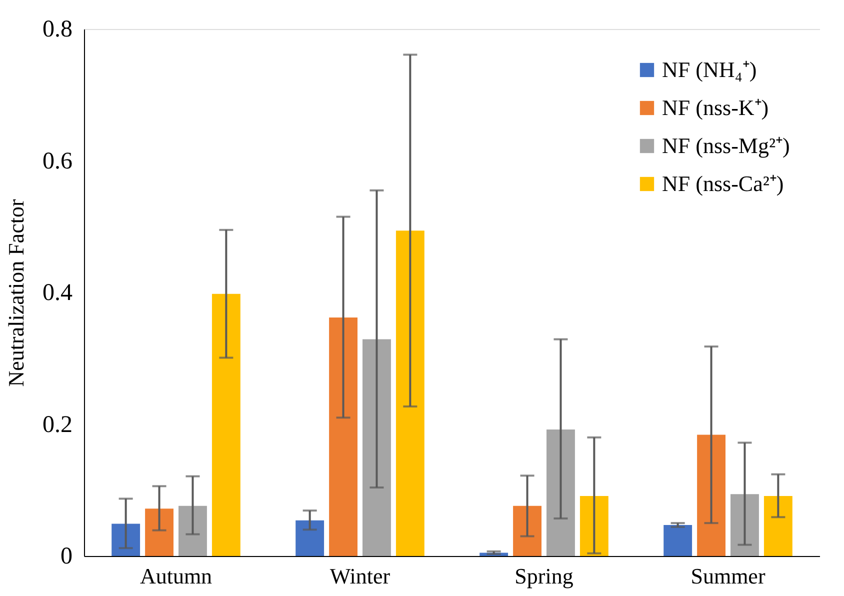 The width and height of the screenshot is (844, 596). Describe the element at coordinates (709, 69) in the screenshot. I see `legend-label: NF (NH₄⁺)` at that location.